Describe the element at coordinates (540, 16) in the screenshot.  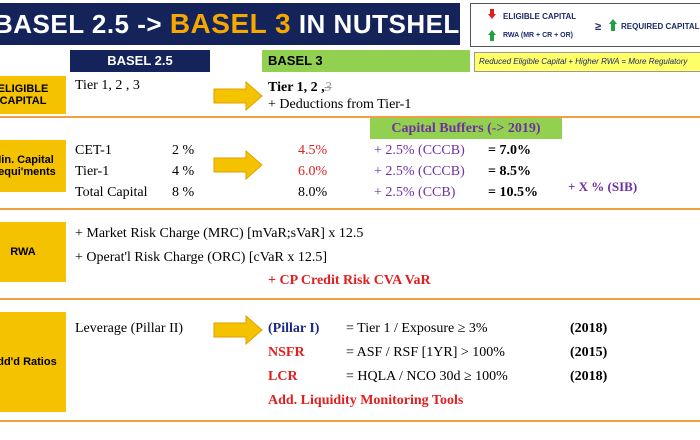
I see `legend-eligible: ELIGIBLE CAPITAL` at that location.